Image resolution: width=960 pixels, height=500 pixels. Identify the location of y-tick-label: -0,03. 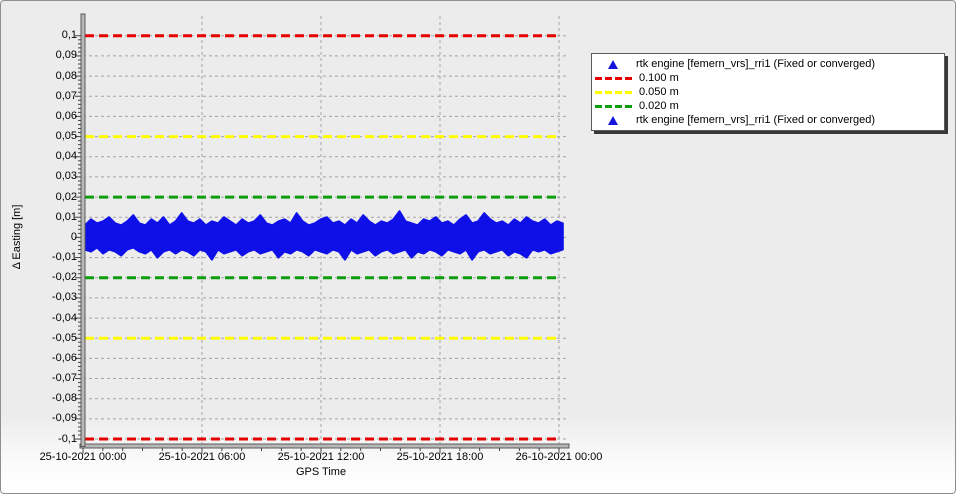
(64, 297).